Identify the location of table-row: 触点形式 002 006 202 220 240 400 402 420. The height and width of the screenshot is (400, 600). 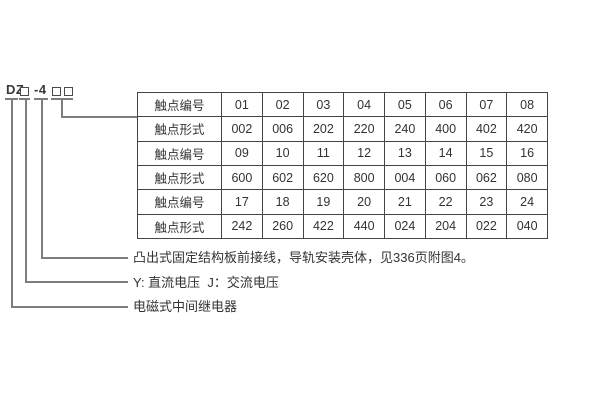
(342, 129).